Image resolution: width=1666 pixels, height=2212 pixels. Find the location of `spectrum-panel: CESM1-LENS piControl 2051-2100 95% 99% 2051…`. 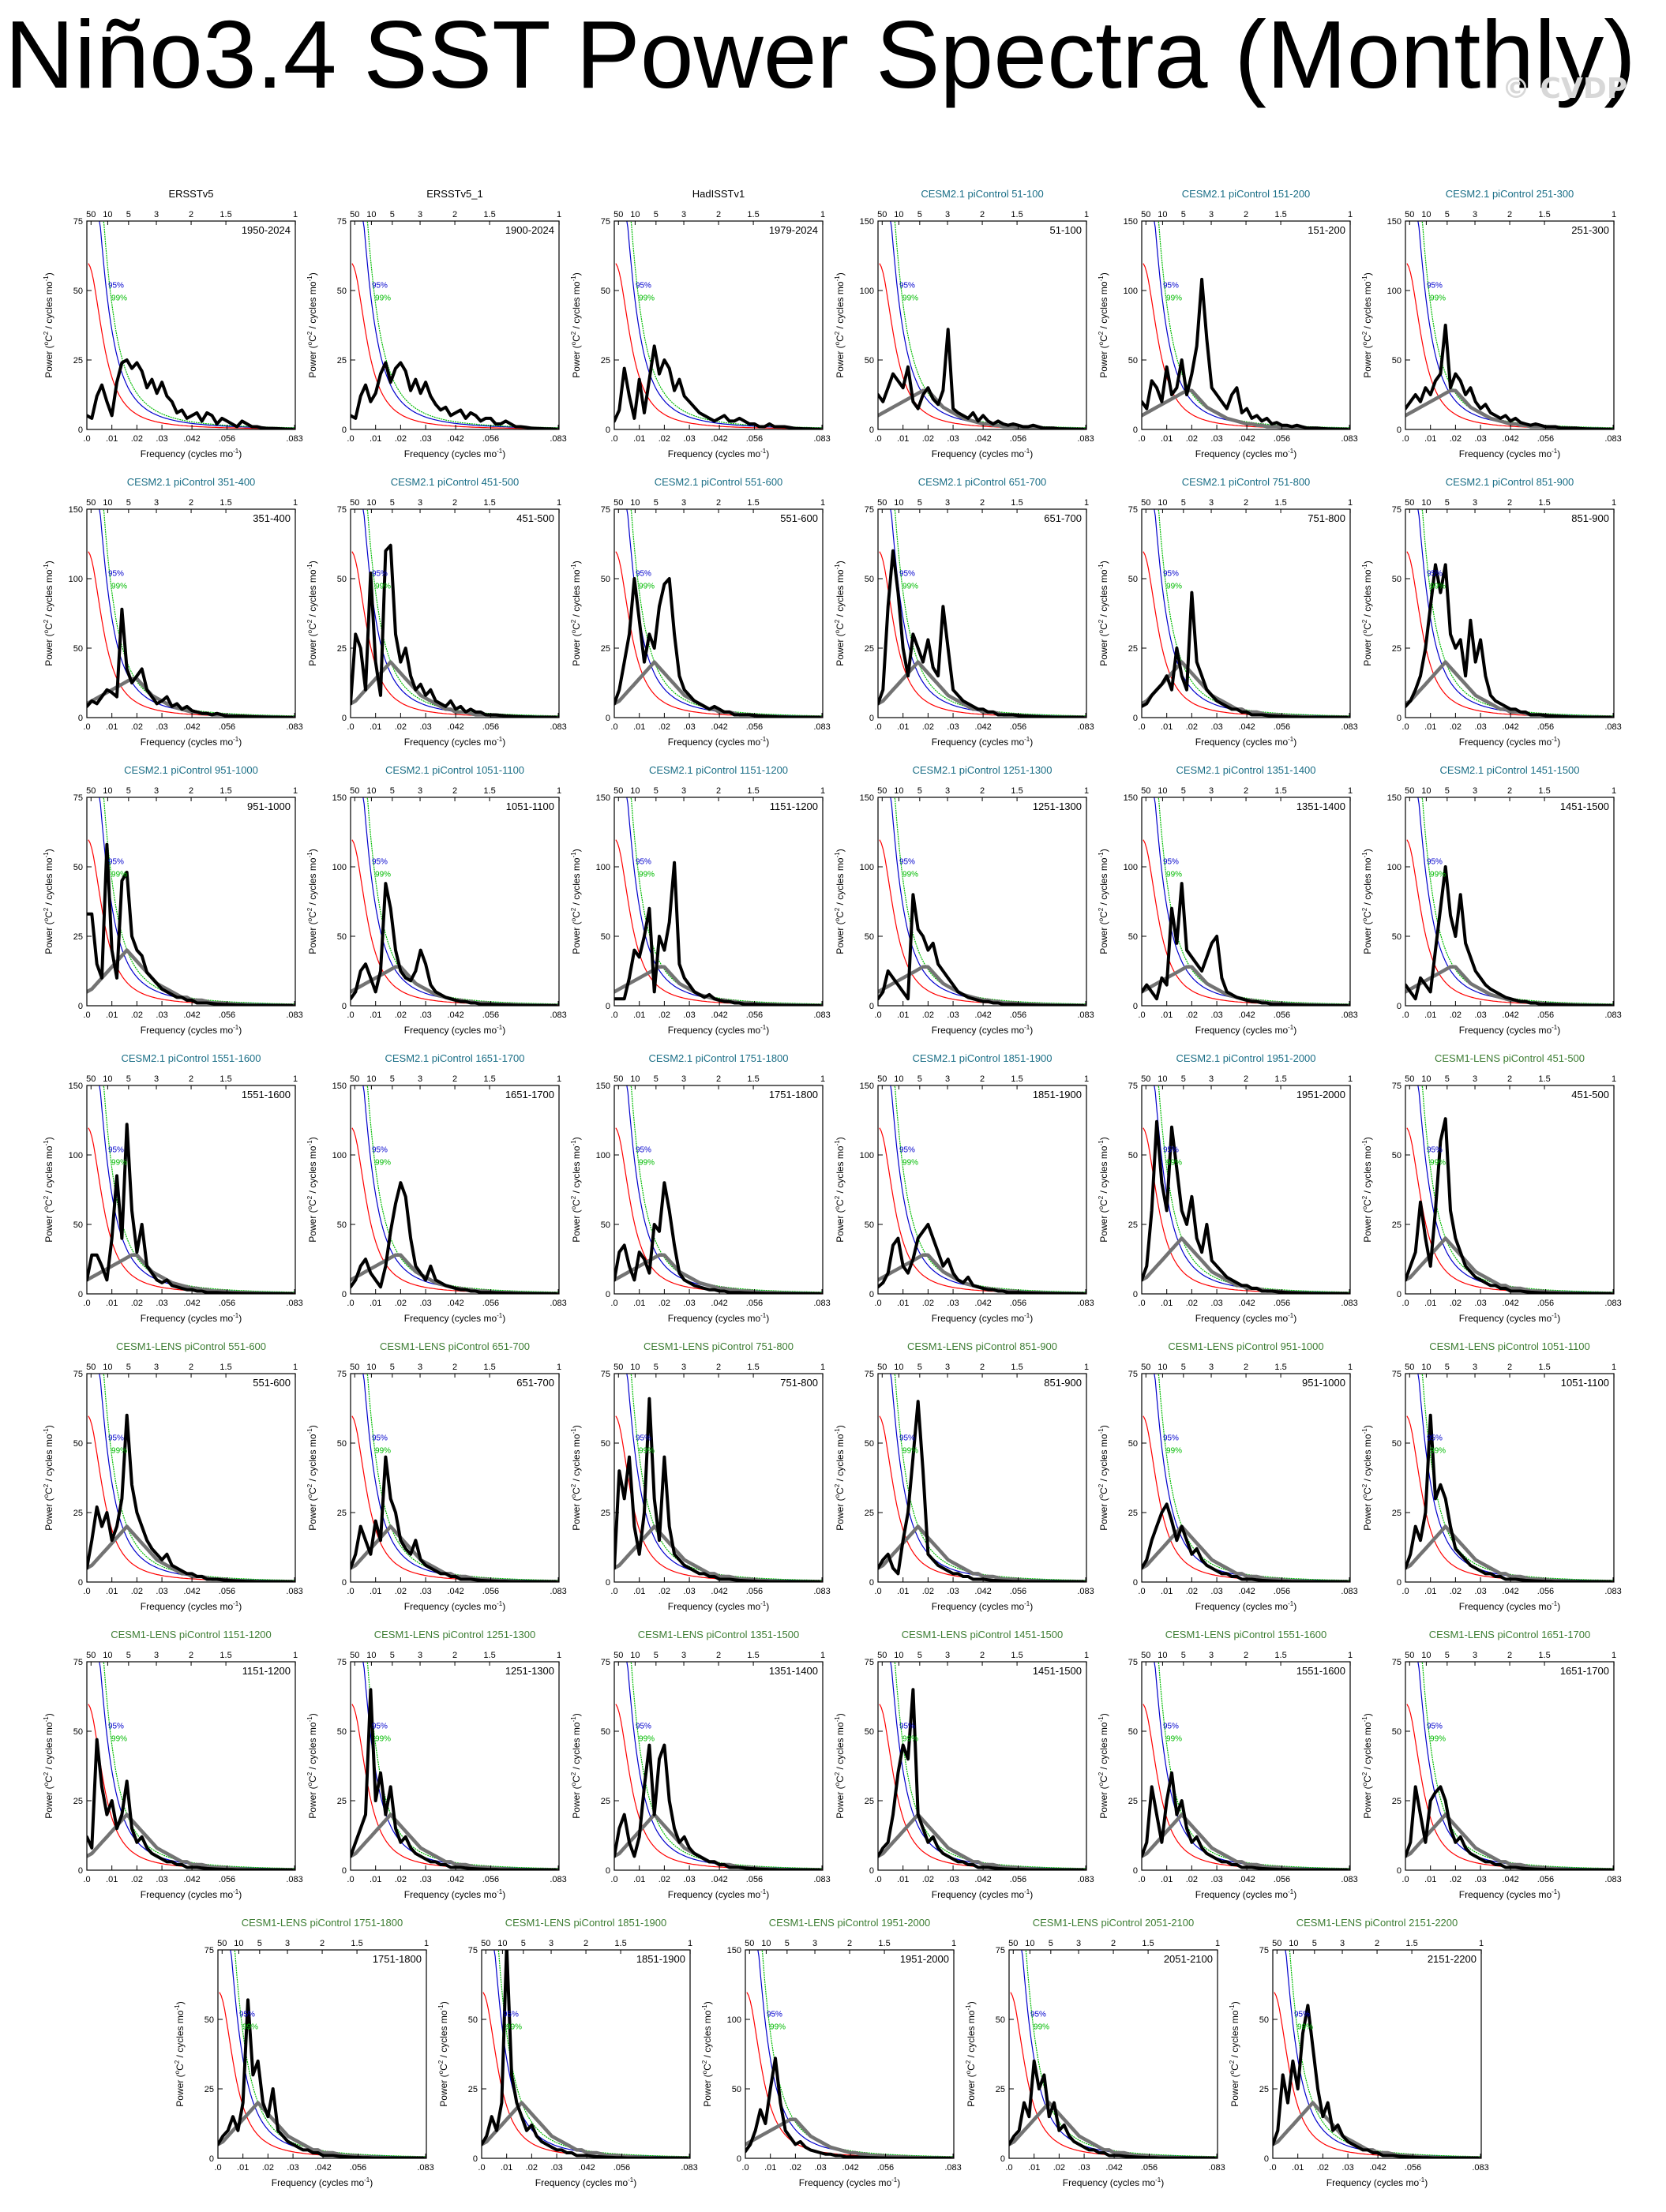

spectrum-panel: CESM1-LENS piControl 2051-2100 95% 99% 2051… is located at coordinates (1090, 2060).